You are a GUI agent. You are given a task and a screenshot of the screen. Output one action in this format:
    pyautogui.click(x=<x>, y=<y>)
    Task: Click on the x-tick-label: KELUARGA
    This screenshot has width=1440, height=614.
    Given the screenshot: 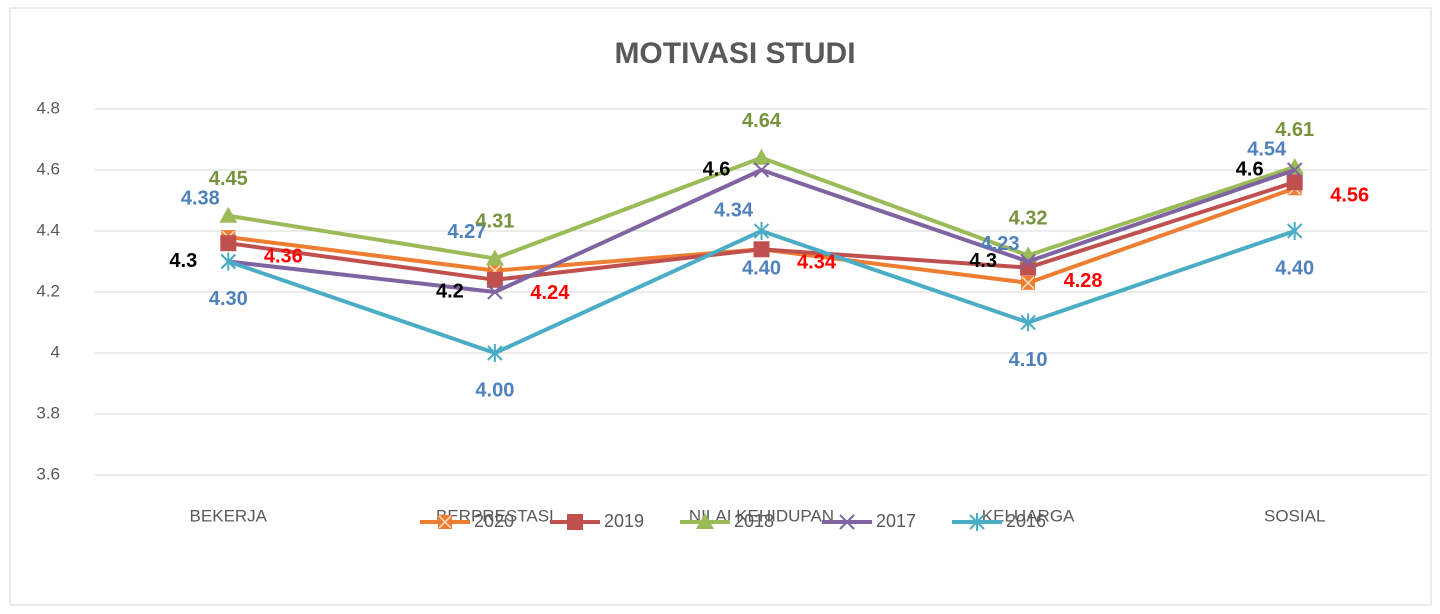 What is the action you would take?
    pyautogui.click(x=1028, y=515)
    